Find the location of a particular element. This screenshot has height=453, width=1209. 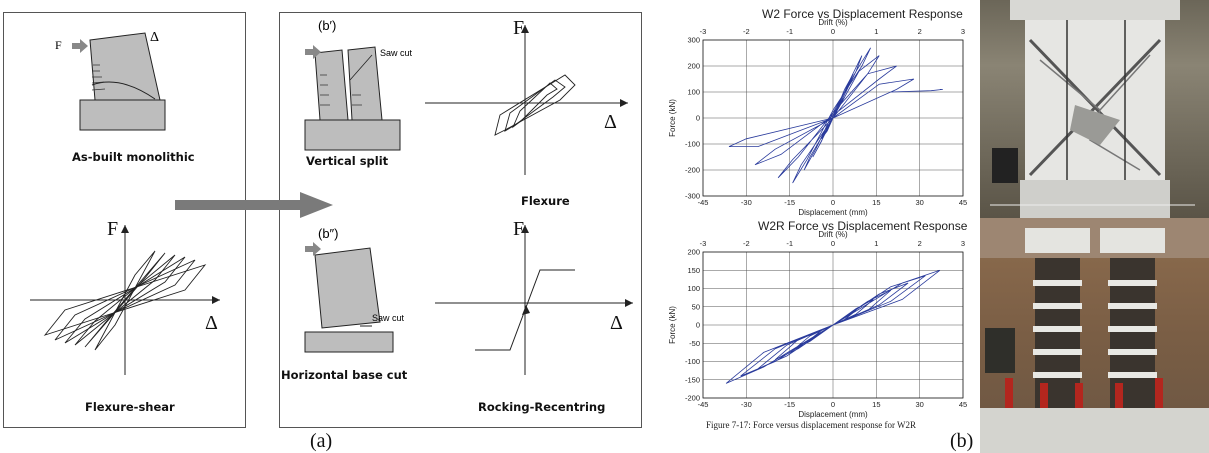

horizontal-cut-label: Horizontal base cut is located at coordinates (344, 375).